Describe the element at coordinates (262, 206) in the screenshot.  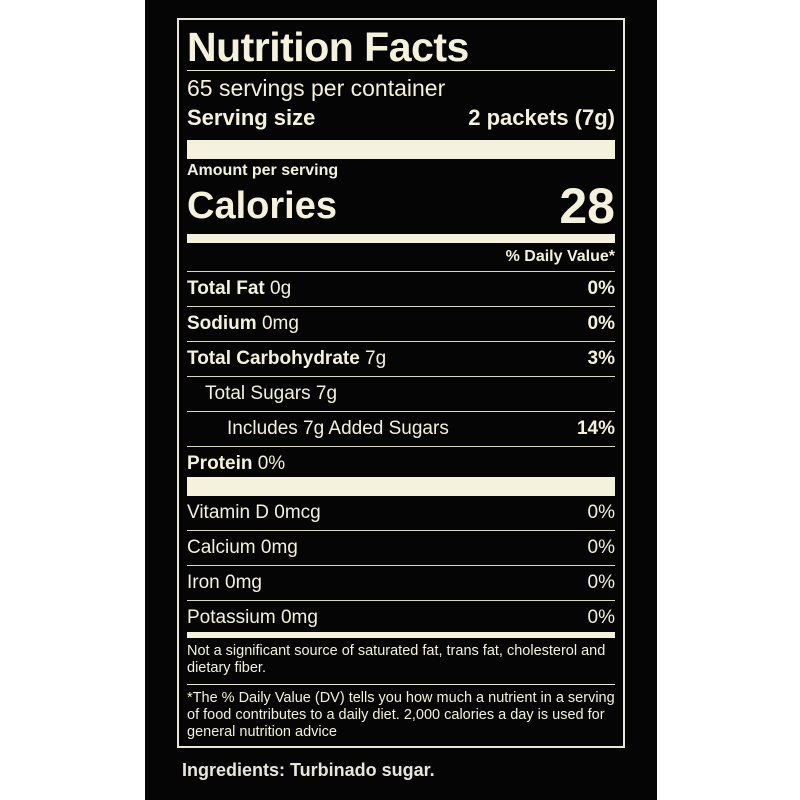
I see `calories-label: Calories` at that location.